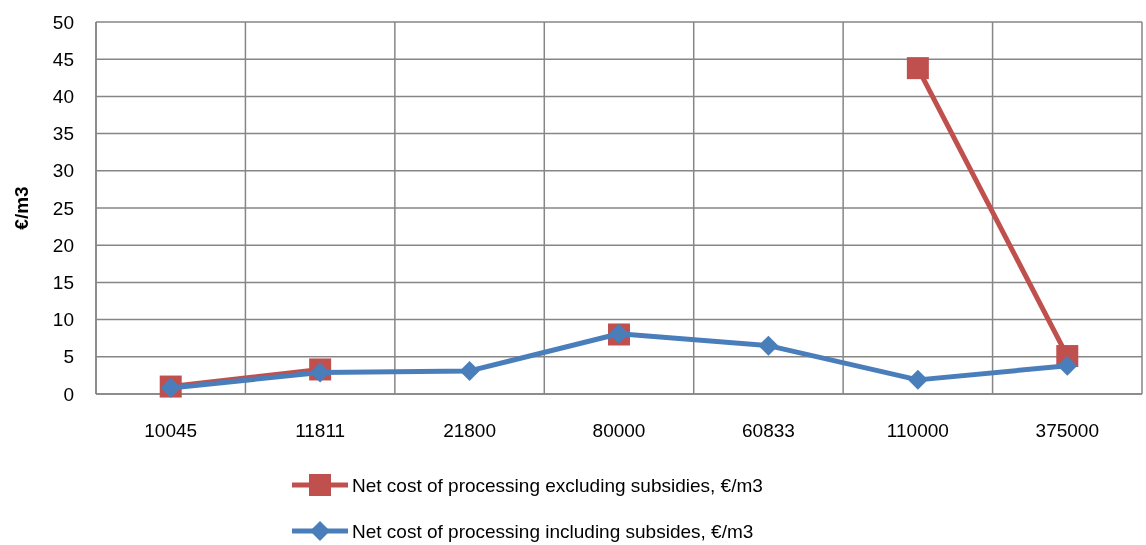  What do you see at coordinates (619, 430) in the screenshot?
I see `x-tick-label: 80000` at bounding box center [619, 430].